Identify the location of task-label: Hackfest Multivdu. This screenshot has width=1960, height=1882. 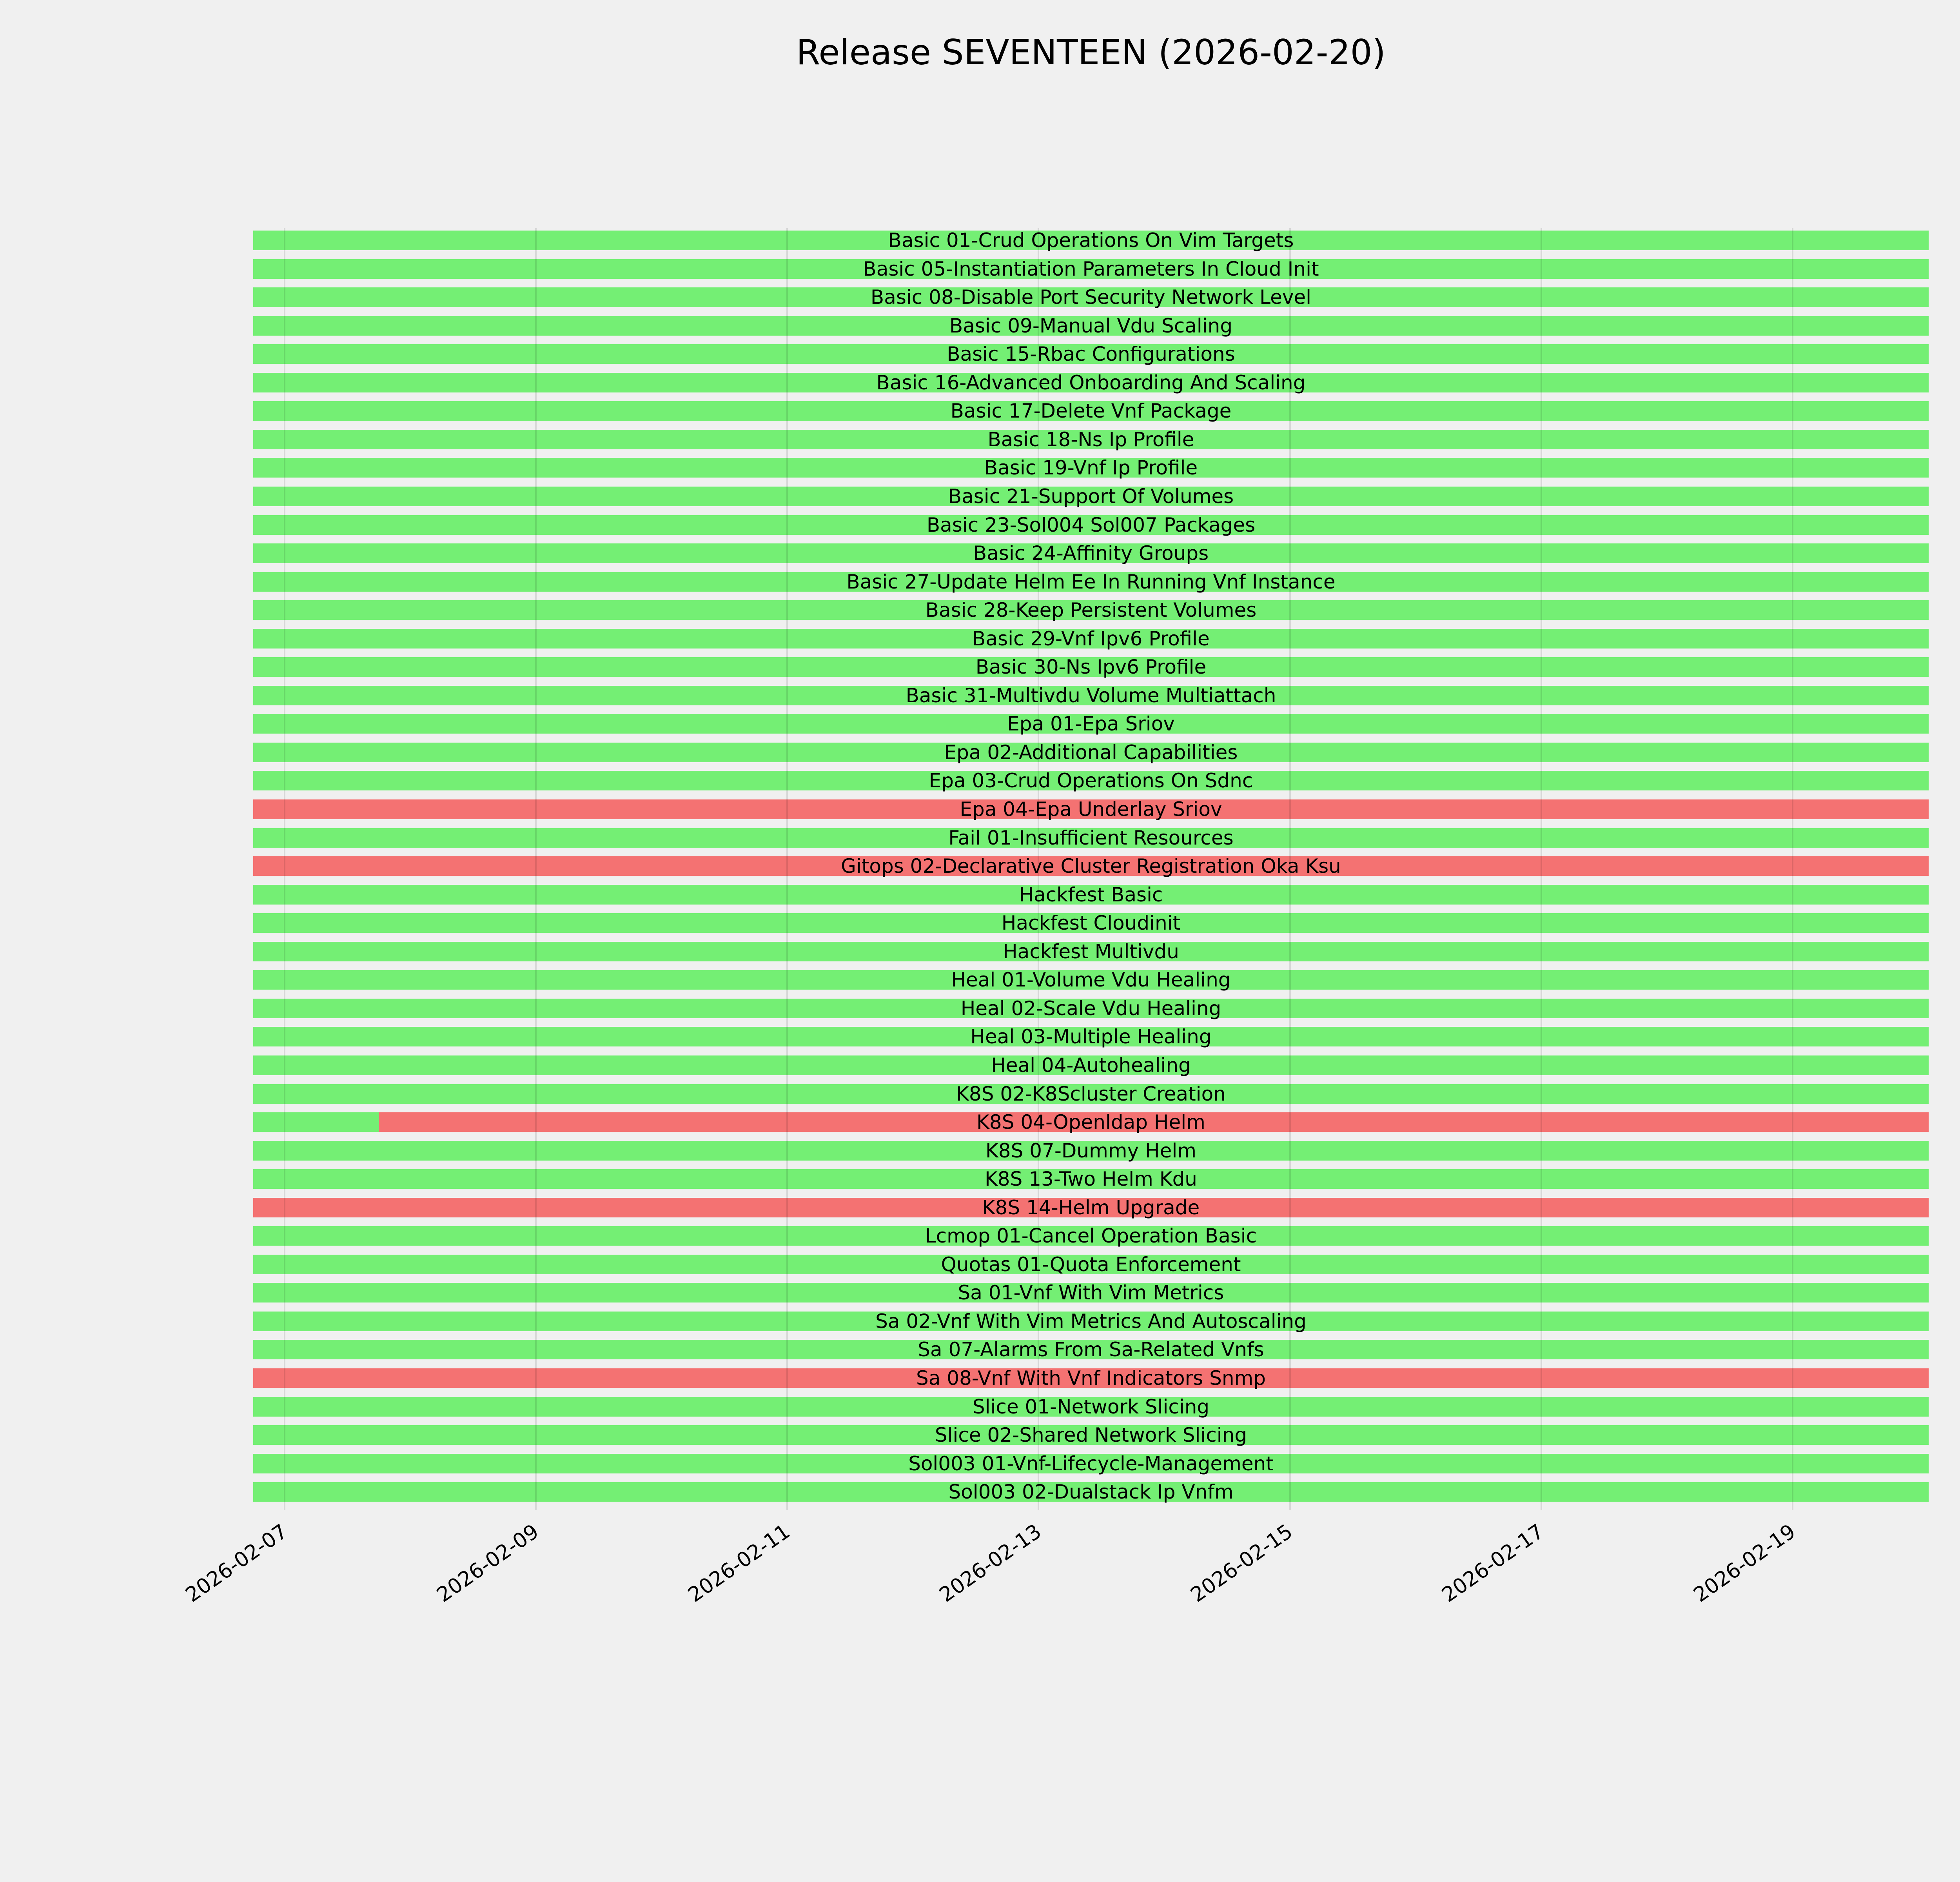
(1091, 951).